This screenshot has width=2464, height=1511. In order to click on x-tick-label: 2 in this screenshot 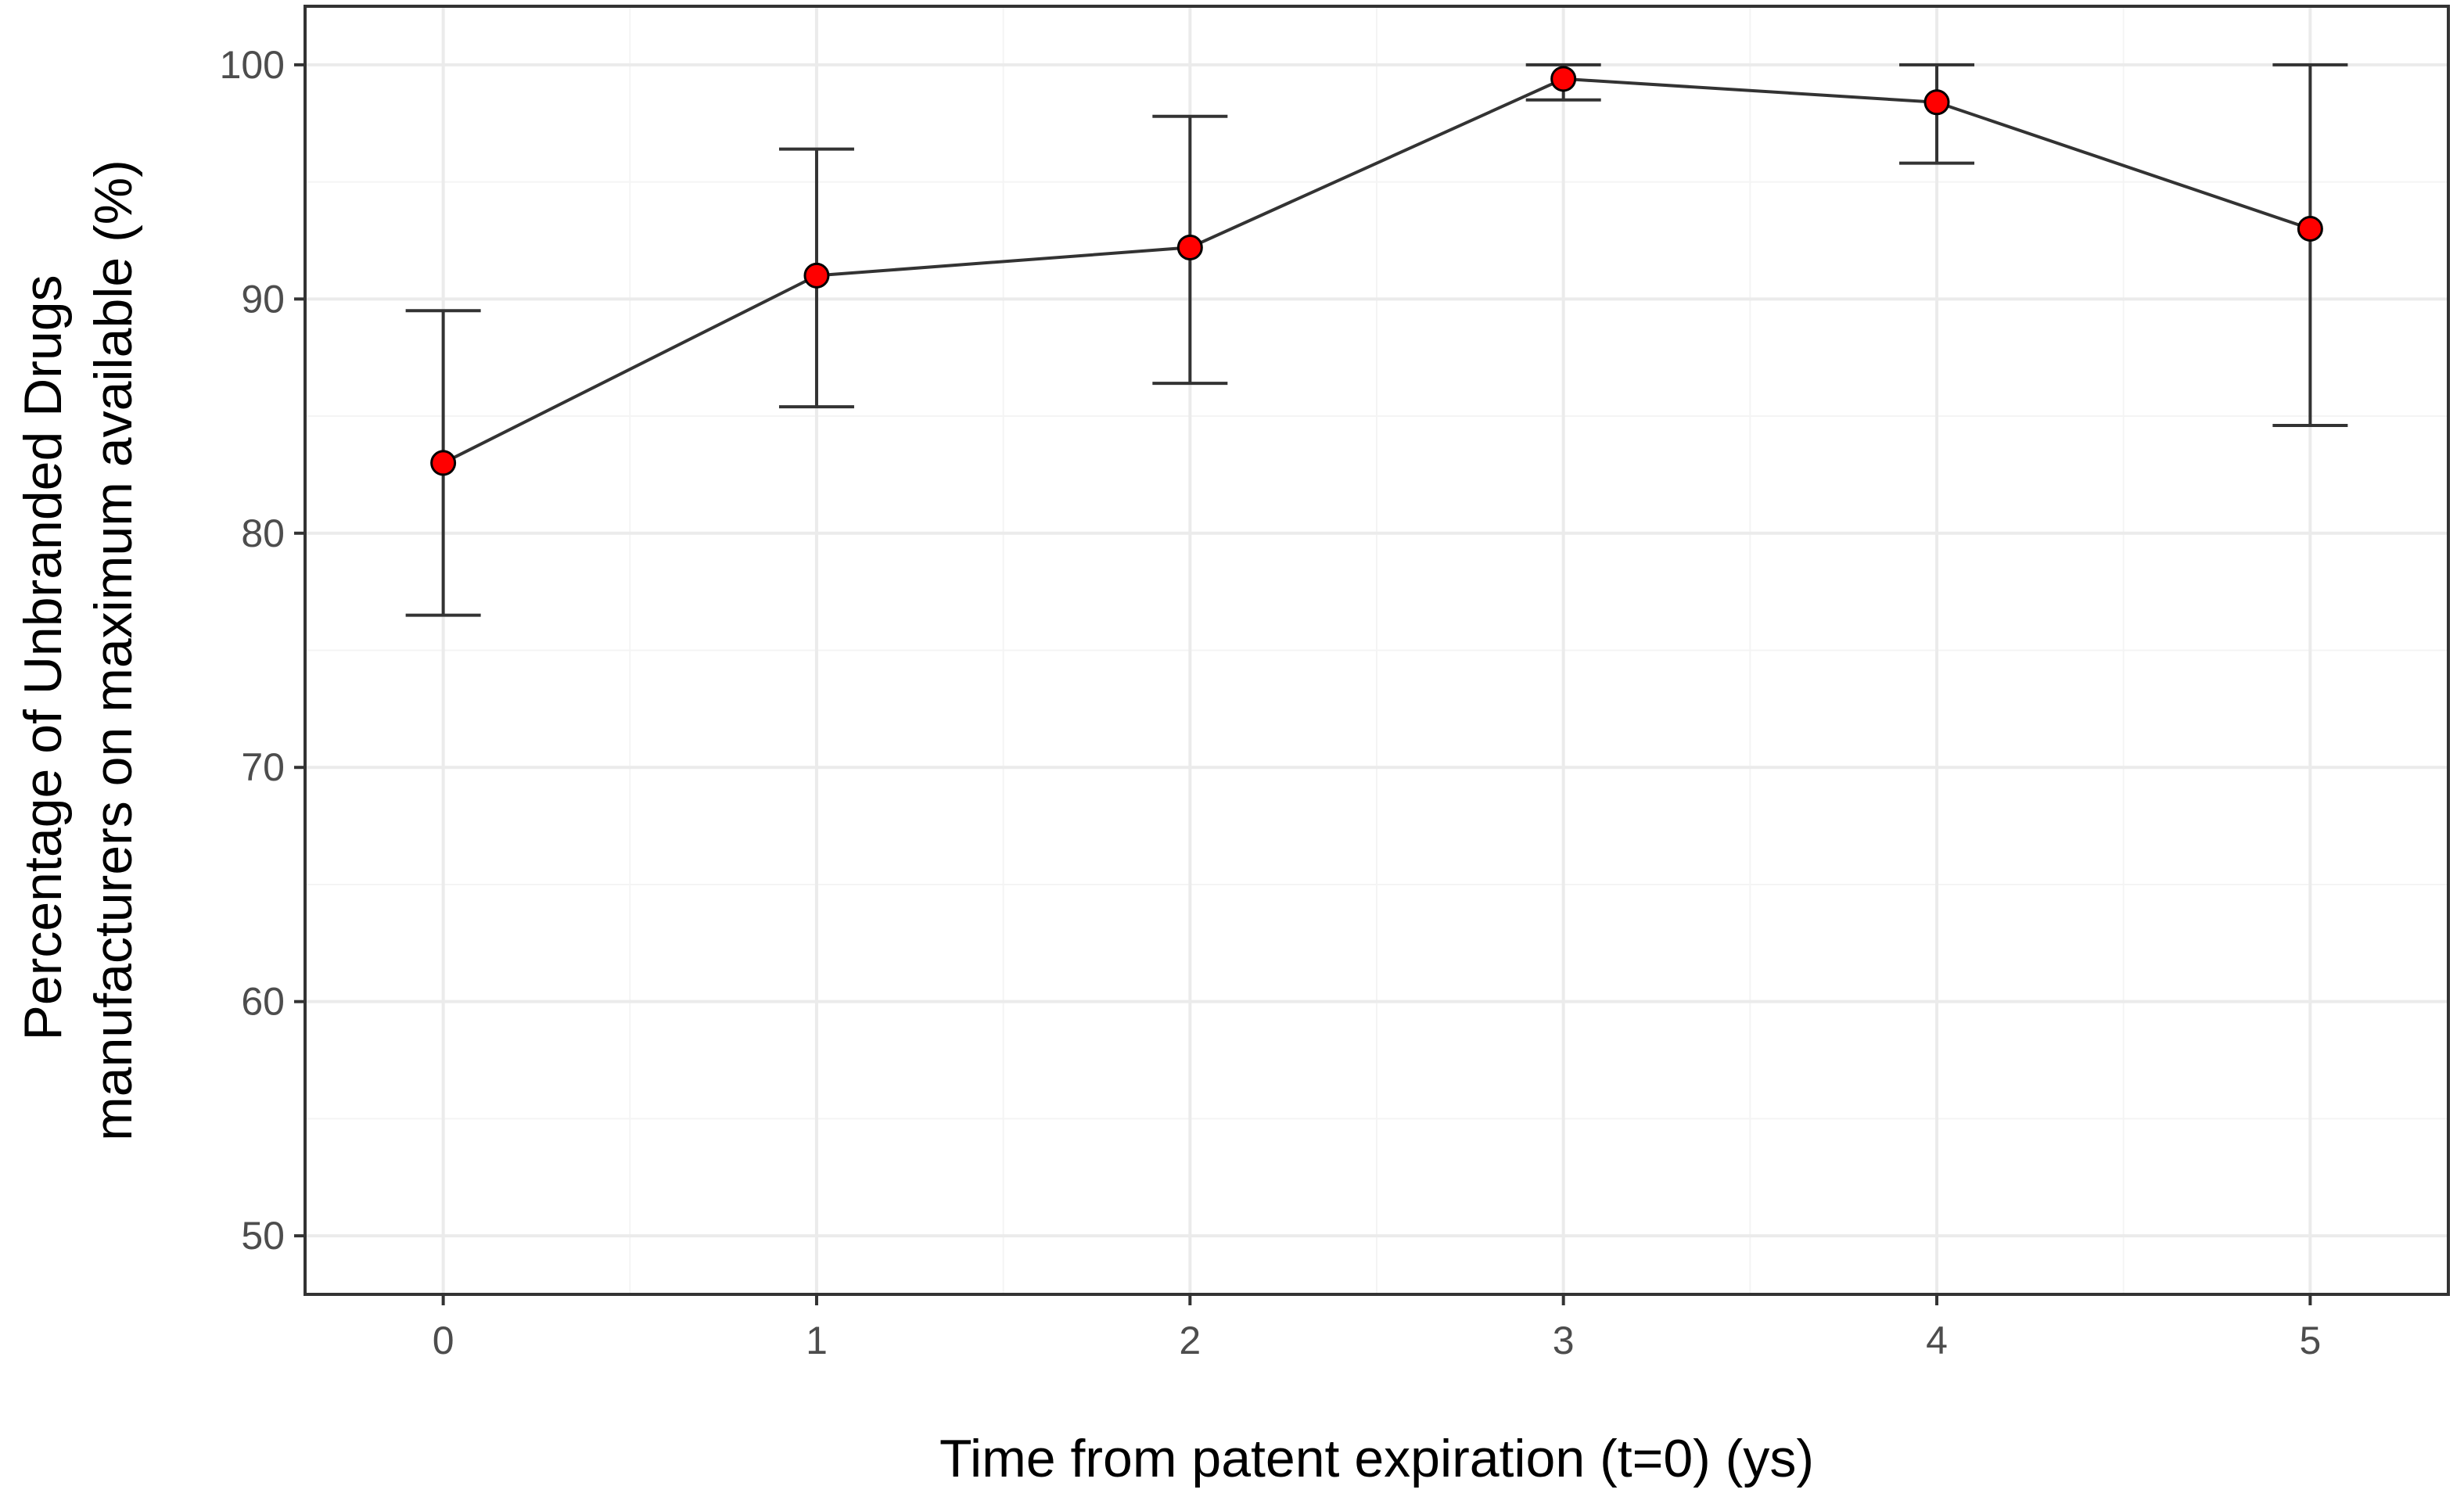, I will do `click(1190, 1340)`.